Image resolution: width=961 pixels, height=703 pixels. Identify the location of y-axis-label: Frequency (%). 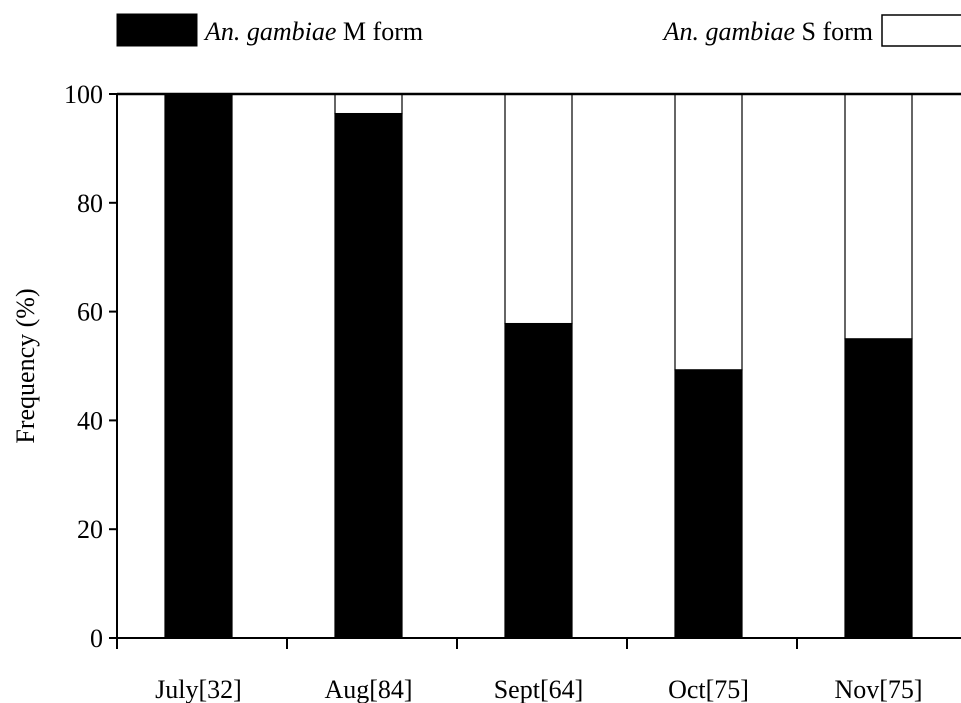
(25, 365).